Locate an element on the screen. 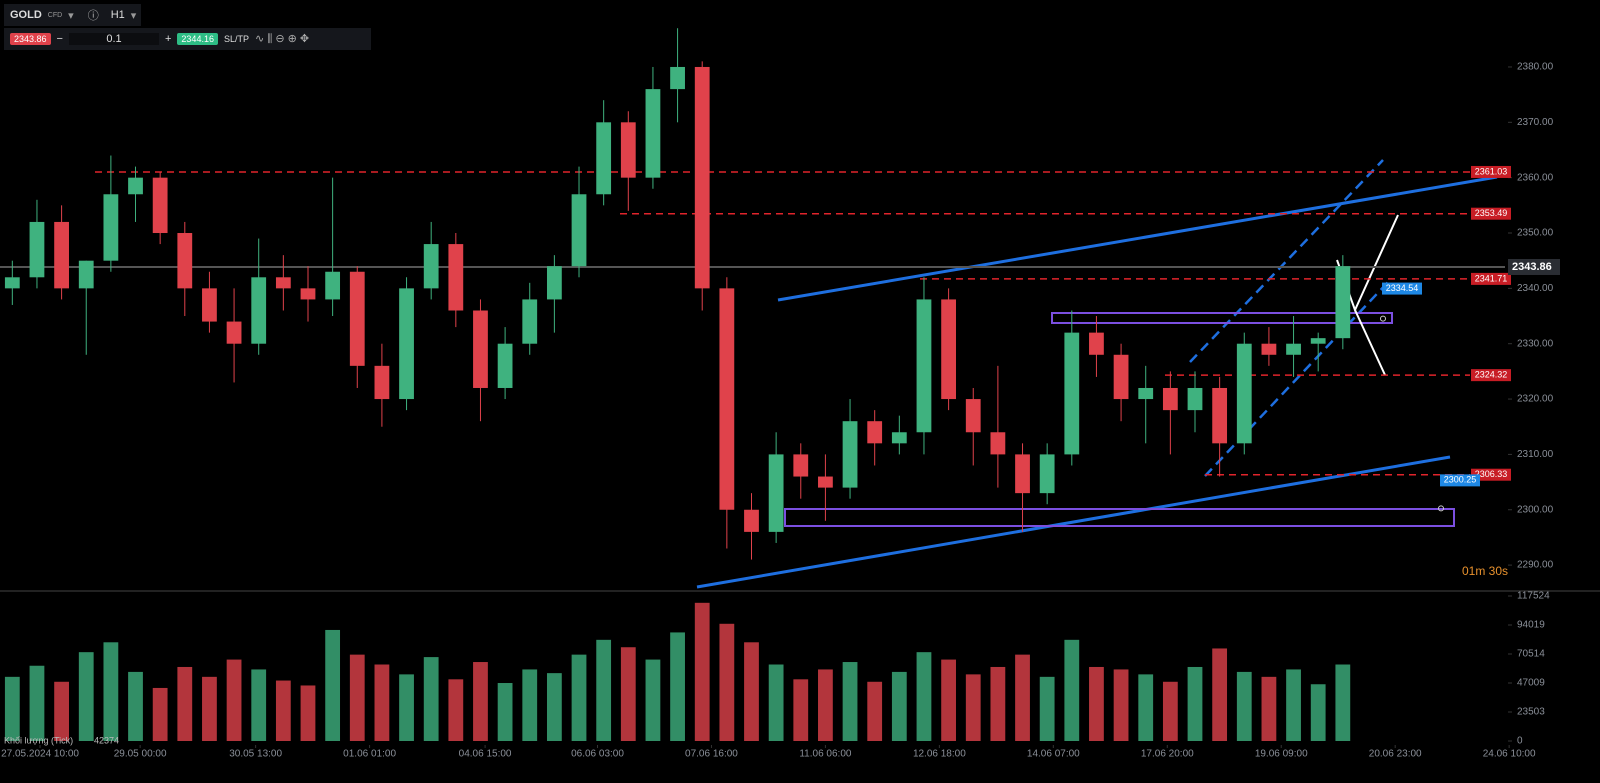 The width and height of the screenshot is (1600, 783). sell-button: 2343.86 is located at coordinates (30, 39).